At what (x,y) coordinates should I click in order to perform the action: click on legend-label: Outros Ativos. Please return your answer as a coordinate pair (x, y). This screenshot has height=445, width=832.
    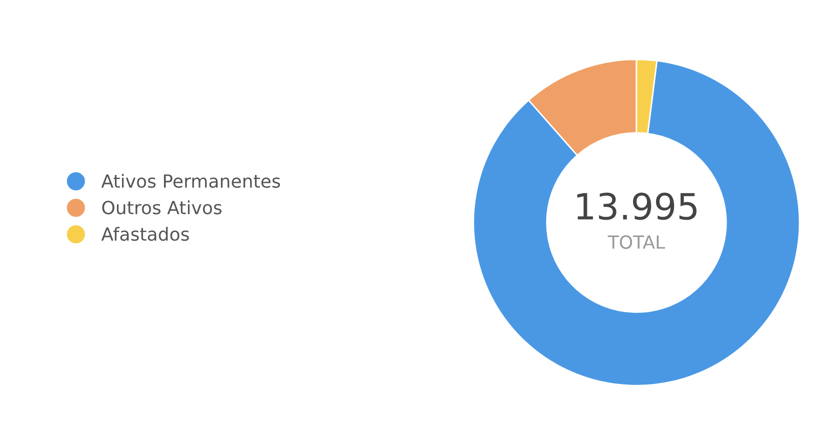
    Looking at the image, I should click on (162, 207).